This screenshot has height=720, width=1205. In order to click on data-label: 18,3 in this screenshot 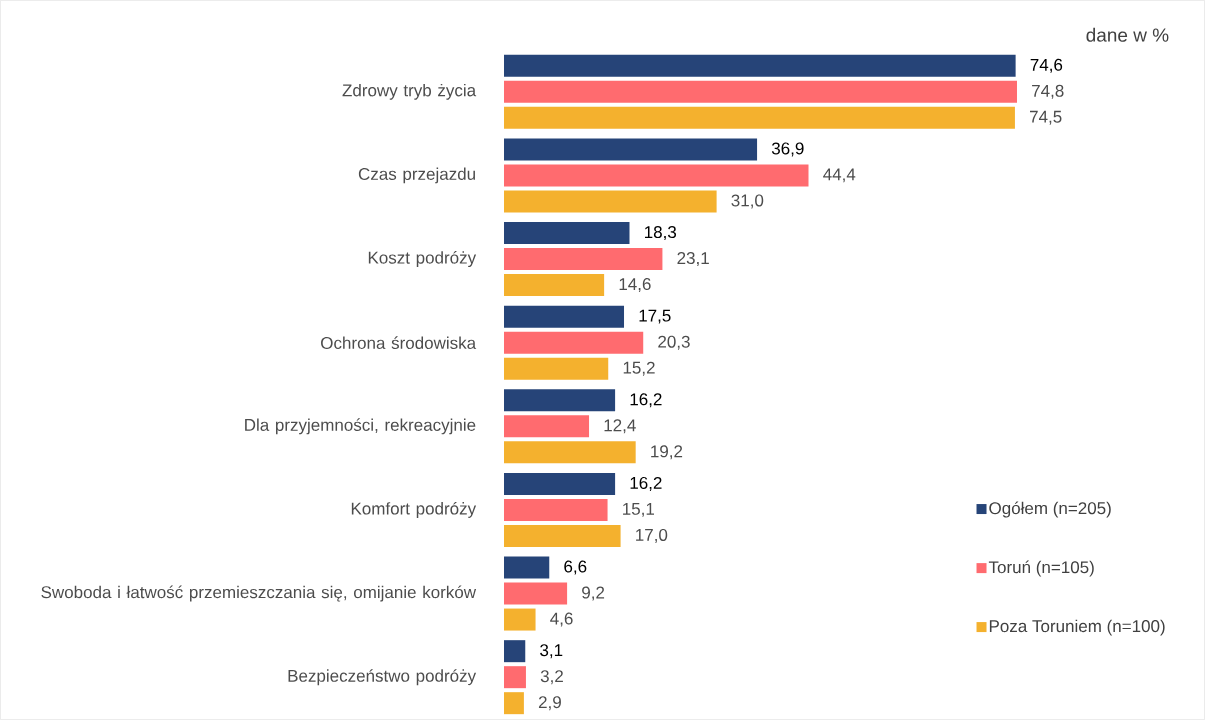, I will do `click(661, 233)`.